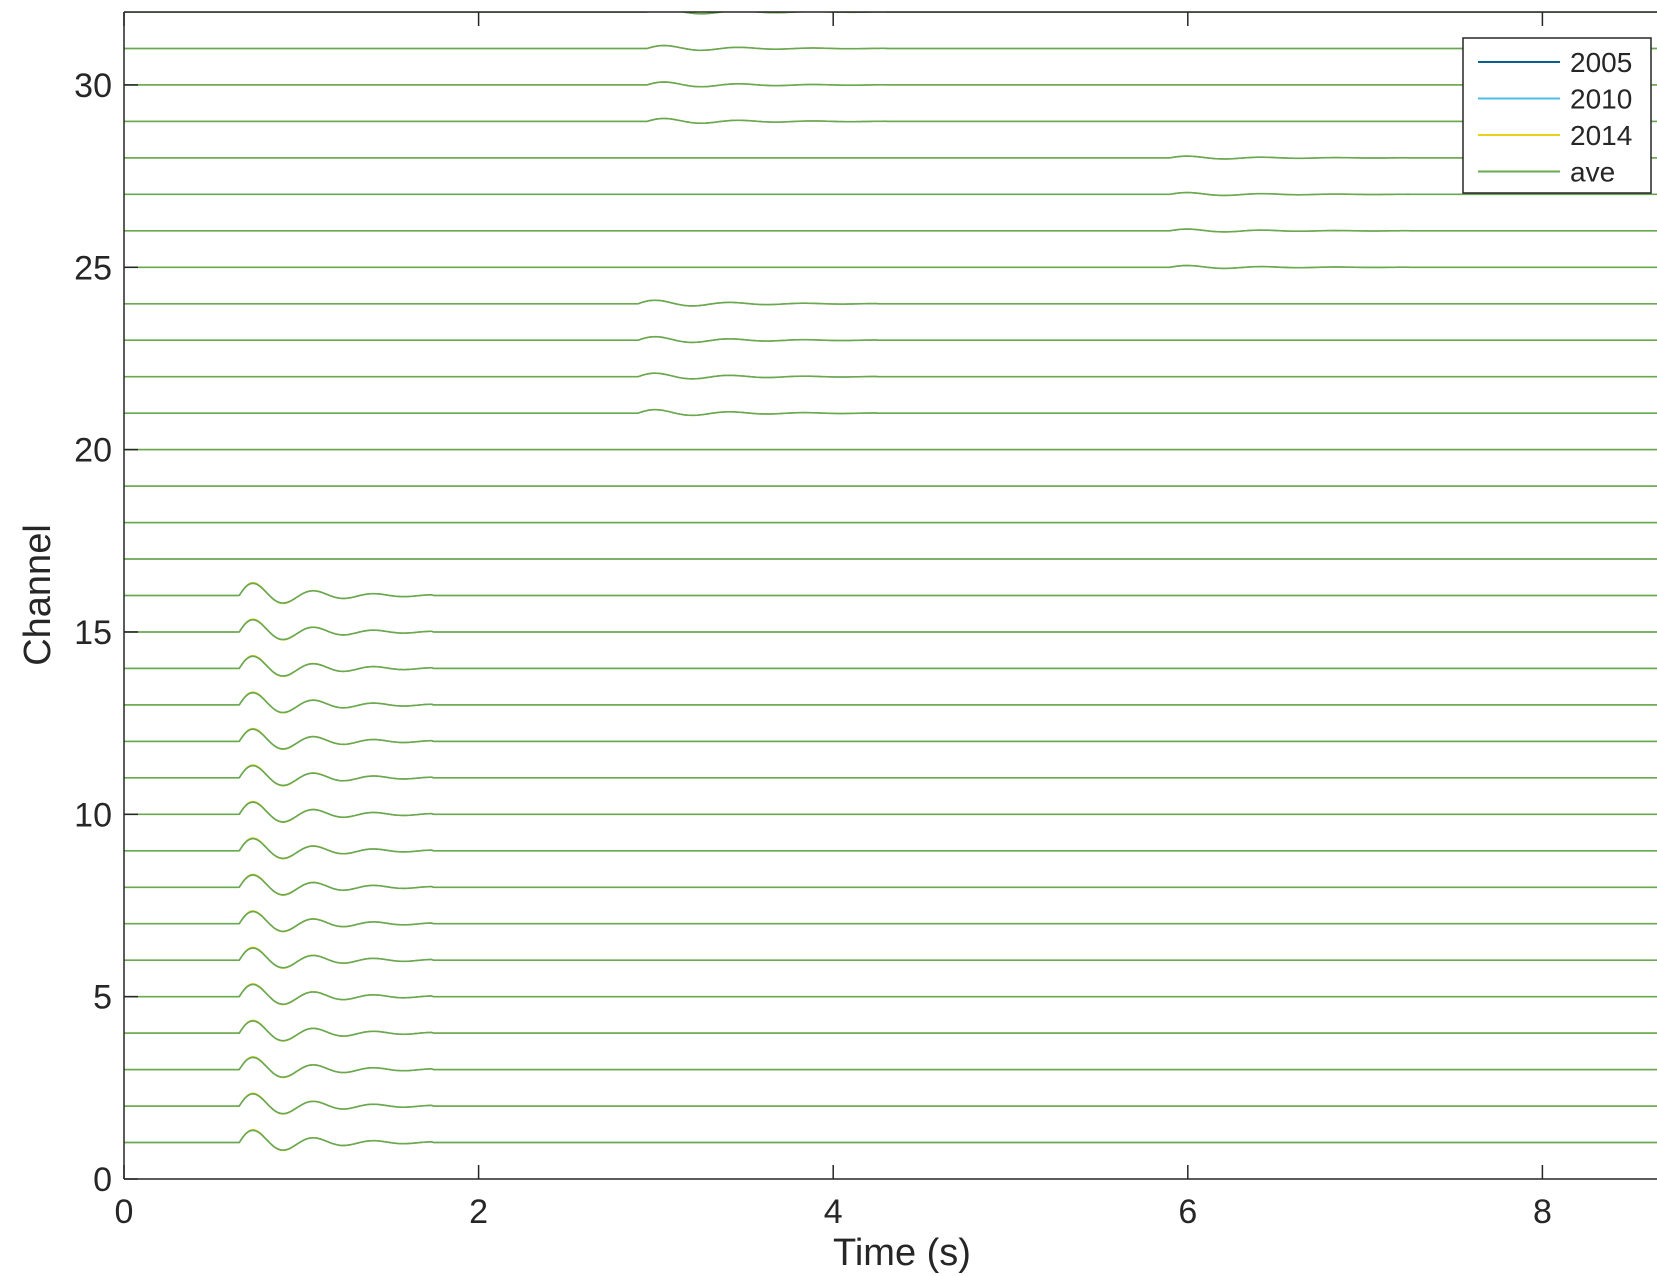 The height and width of the screenshot is (1276, 1657). I want to click on trace-ch17-ave, so click(890, 559).